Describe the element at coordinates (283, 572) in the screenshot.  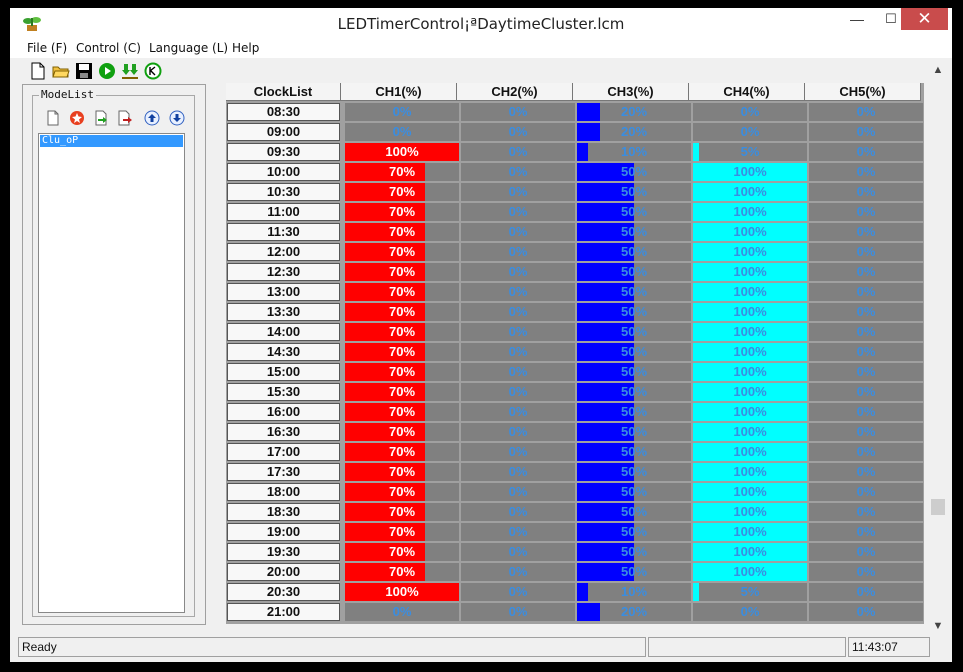
I see `clock-time-cell: 20:00` at that location.